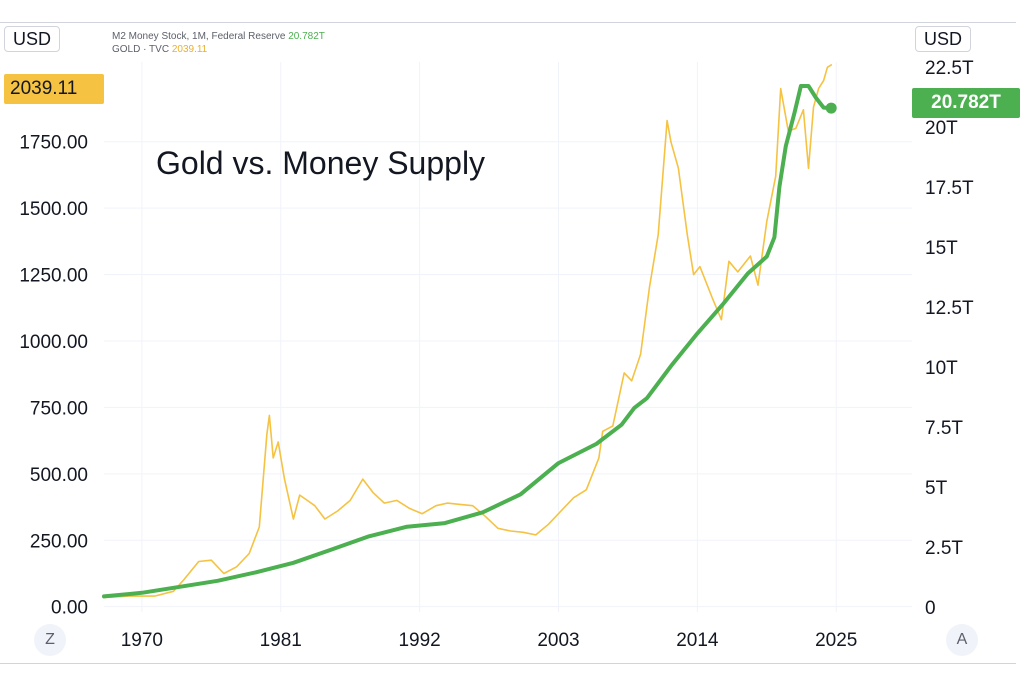 The image size is (1024, 683). I want to click on gold-price-tag: 2039.11, so click(54, 89).